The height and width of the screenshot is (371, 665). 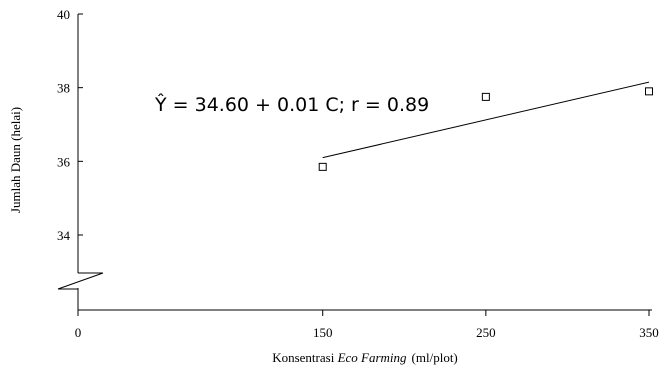 What do you see at coordinates (649, 332) in the screenshot?
I see `x-tick-label-350: 350` at bounding box center [649, 332].